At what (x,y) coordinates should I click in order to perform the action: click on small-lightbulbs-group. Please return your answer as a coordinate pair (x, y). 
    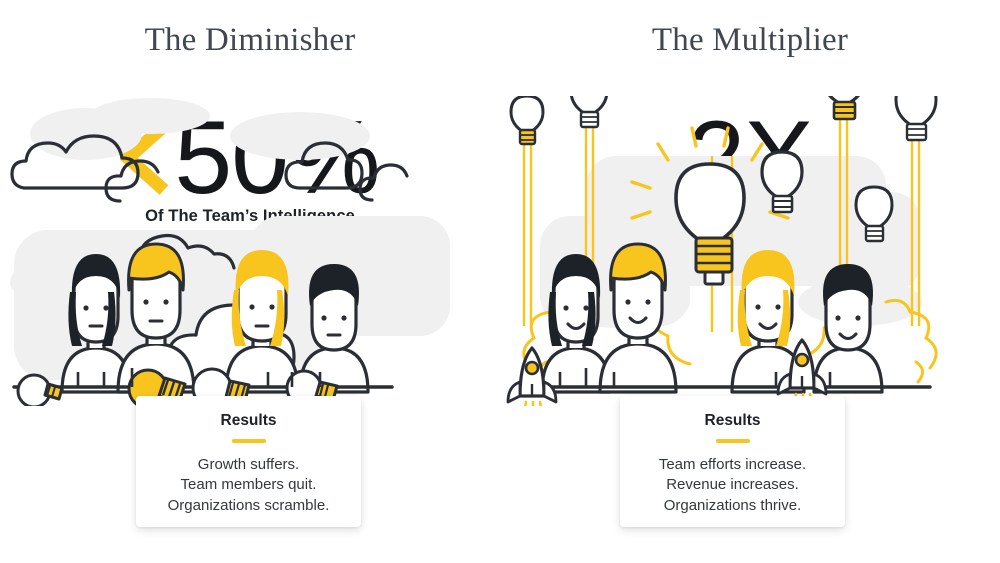
    Looking at the image, I should click on (723, 169).